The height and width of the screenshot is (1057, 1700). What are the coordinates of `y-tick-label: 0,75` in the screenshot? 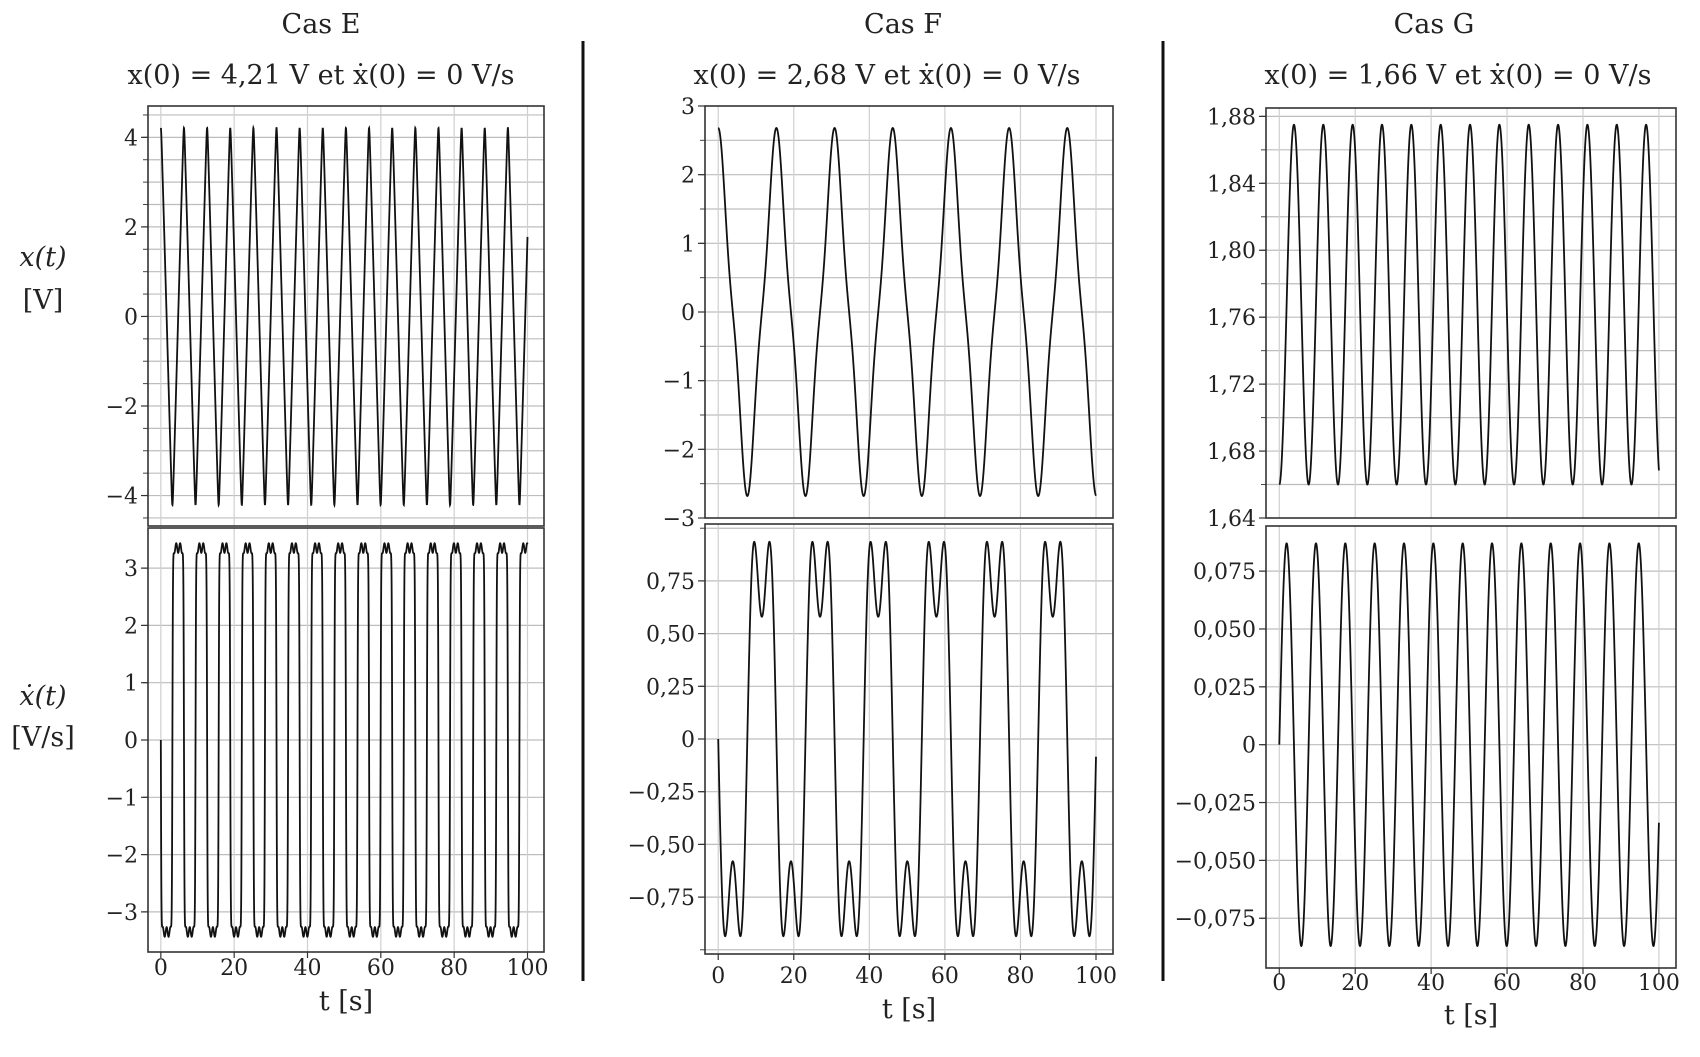 It's located at (670, 582).